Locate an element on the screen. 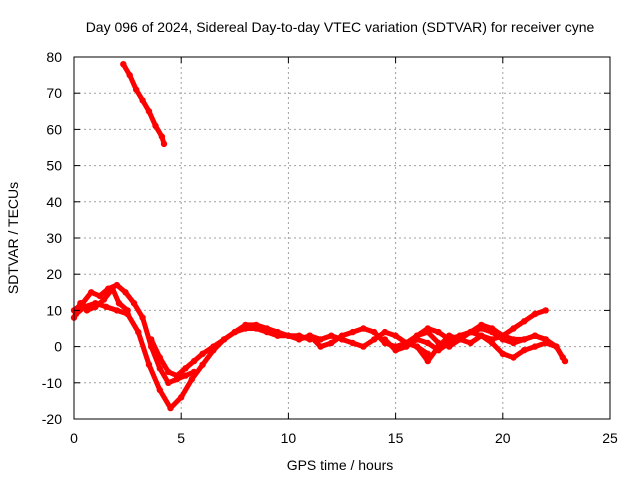  y-tick-label: 20 is located at coordinates (54, 274).